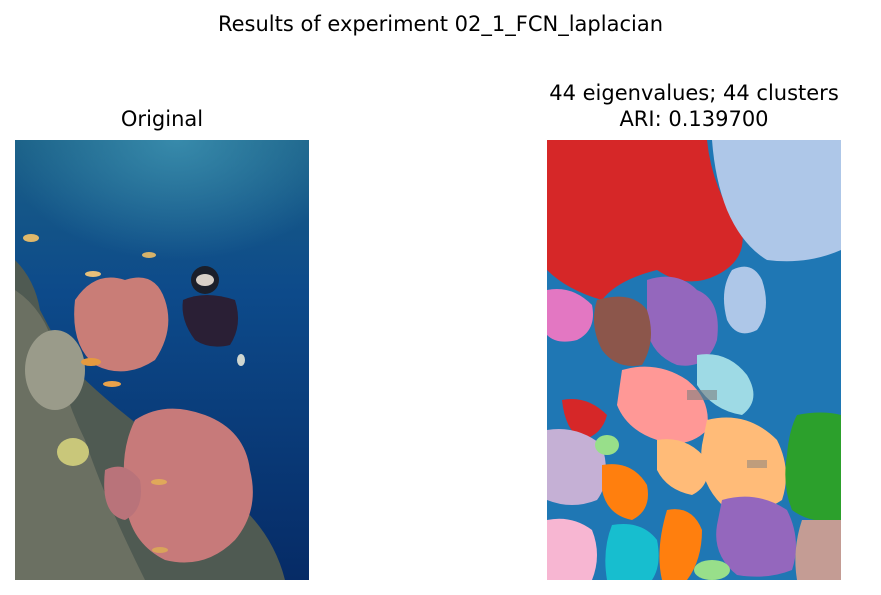 This screenshot has width=881, height=595. Describe the element at coordinates (440, 24) in the screenshot. I see `figure-suptitle: Results of experiment 02_1_FCN_laplacian` at that location.